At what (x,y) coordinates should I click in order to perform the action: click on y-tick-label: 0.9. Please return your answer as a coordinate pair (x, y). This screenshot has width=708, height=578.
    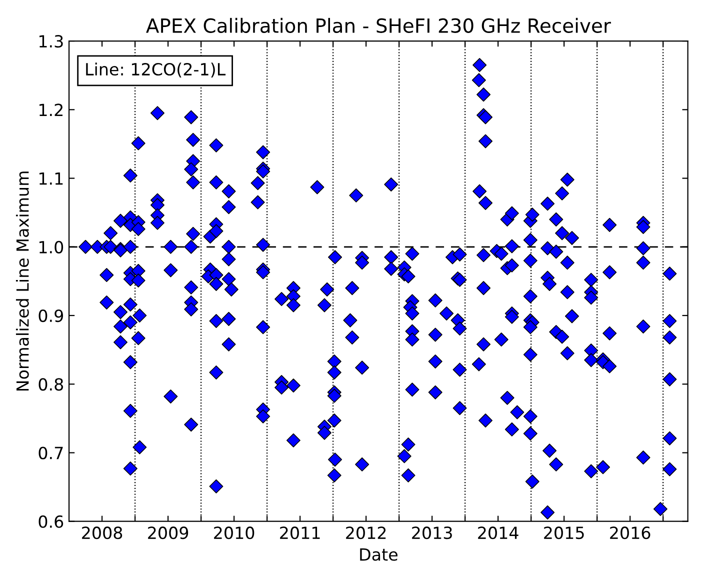
    Looking at the image, I should click on (50, 315).